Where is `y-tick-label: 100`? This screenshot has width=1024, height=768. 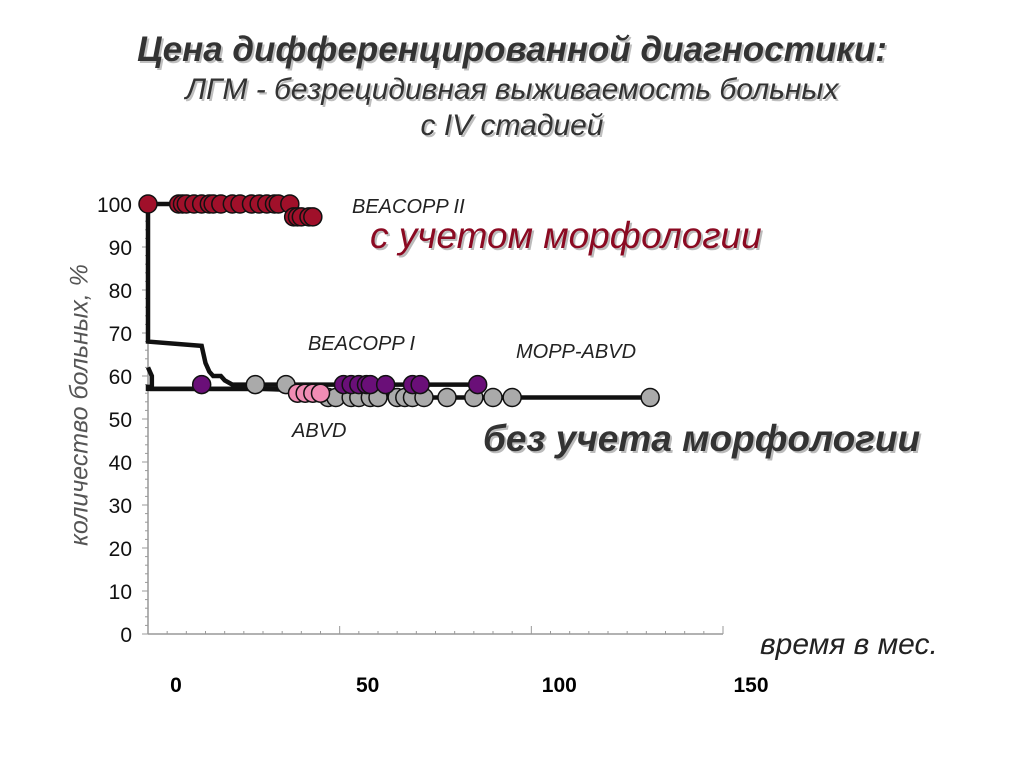
y-tick-label: 100 is located at coordinates (114, 205).